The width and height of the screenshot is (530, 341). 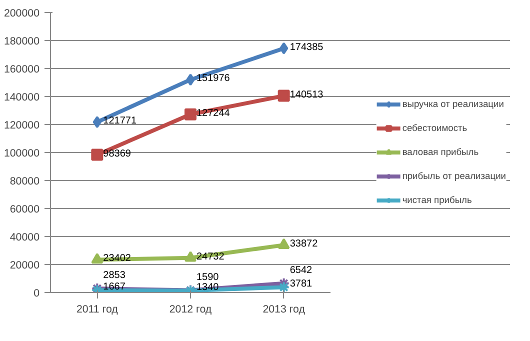 What do you see at coordinates (22, 98) in the screenshot?
I see `y-tick-label: 140000` at bounding box center [22, 98].